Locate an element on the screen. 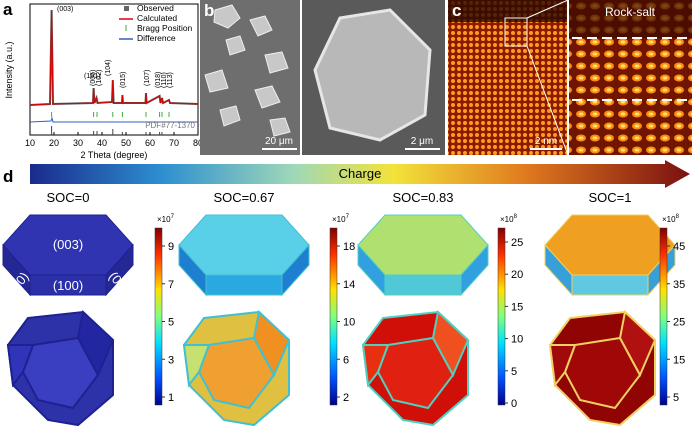 This screenshot has height=434, width=692. legend-label: Observed is located at coordinates (155, 8).